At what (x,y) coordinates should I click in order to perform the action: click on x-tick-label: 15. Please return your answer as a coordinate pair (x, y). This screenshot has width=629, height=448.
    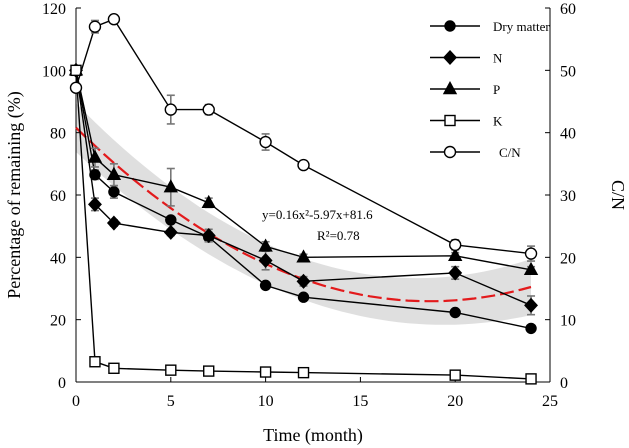
    Looking at the image, I should click on (360, 401).